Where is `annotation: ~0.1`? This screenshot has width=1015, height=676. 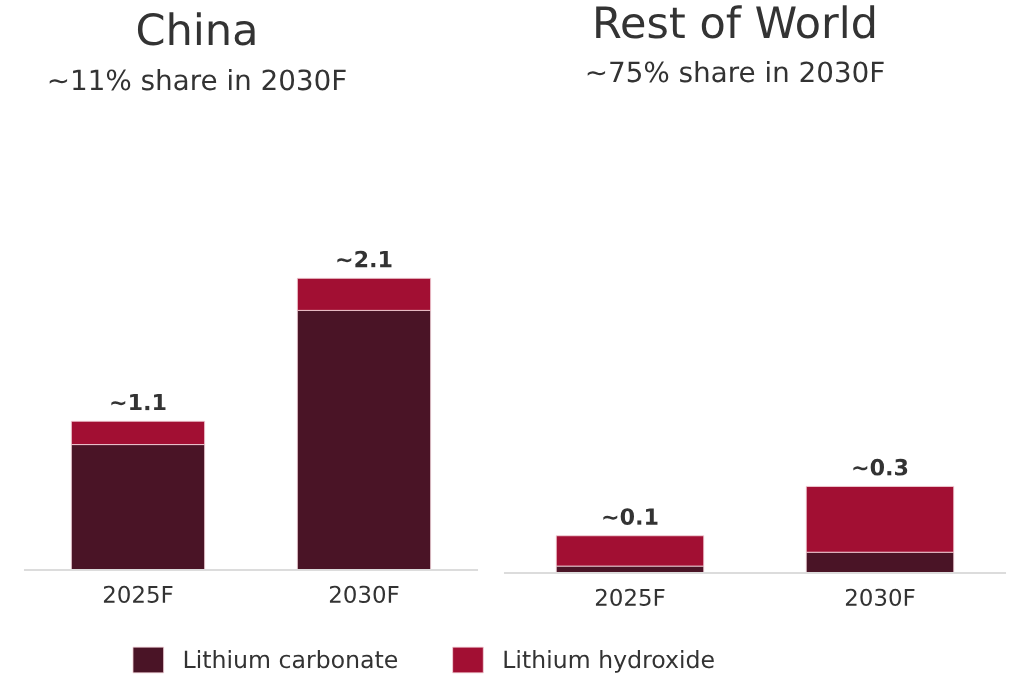
annotation: ~0.1 is located at coordinates (630, 516).